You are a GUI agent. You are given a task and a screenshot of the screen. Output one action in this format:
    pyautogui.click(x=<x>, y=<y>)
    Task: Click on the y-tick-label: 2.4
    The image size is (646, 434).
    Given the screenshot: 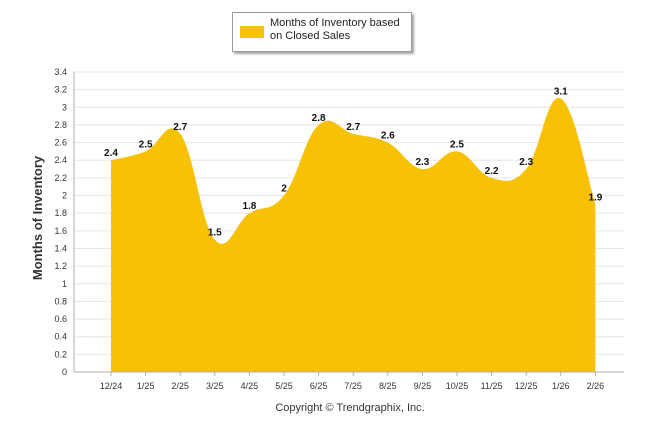 What is the action you would take?
    pyautogui.click(x=60, y=160)
    